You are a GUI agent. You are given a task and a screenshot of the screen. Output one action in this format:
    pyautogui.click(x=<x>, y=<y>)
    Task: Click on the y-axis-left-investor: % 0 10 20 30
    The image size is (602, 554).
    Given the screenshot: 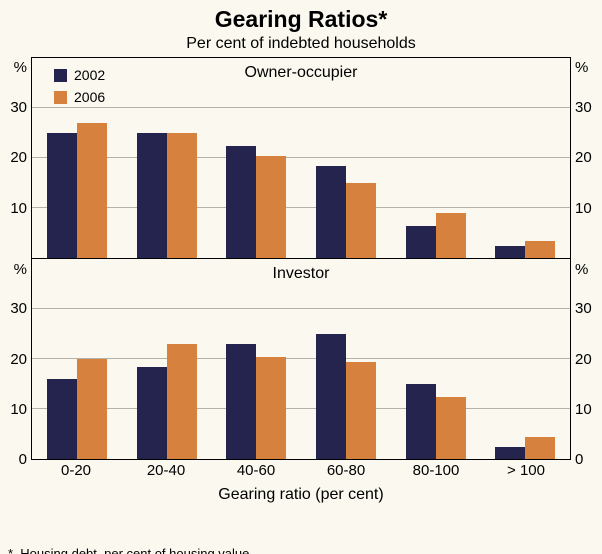 What is the action you would take?
    pyautogui.click(x=15, y=363)
    